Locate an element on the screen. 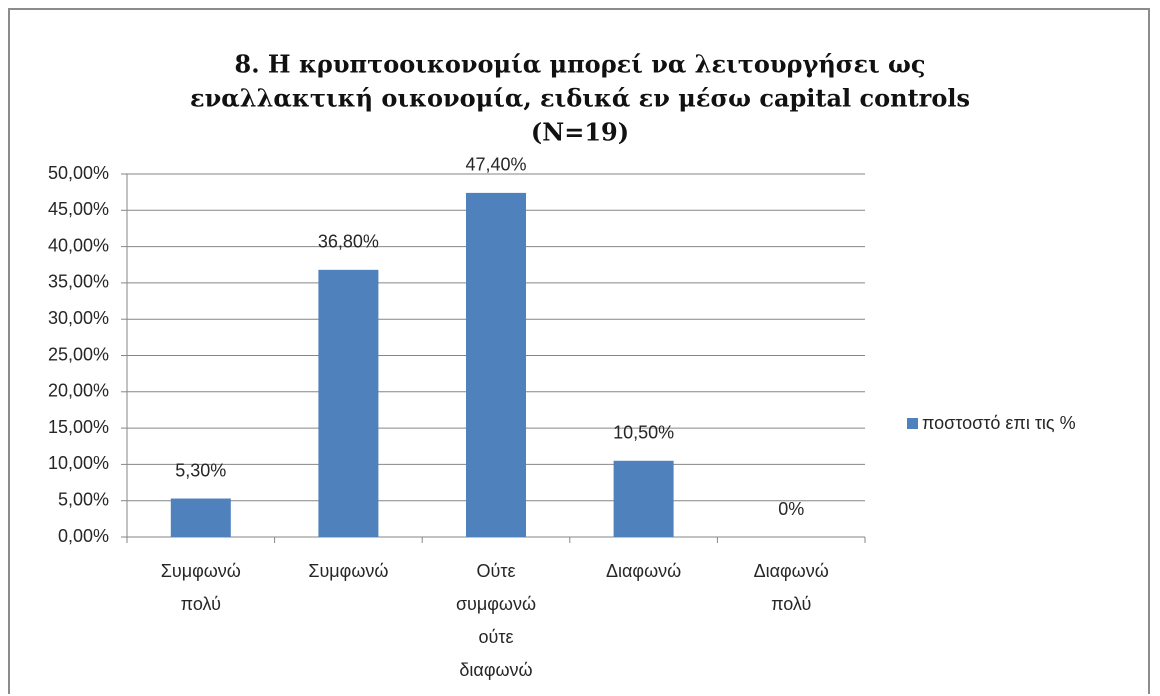 Image resolution: width=1160 pixels, height=696 pixels. x-tick-label: Ούτε συμφωνώ ούτε διαφωνώ is located at coordinates (496, 620).